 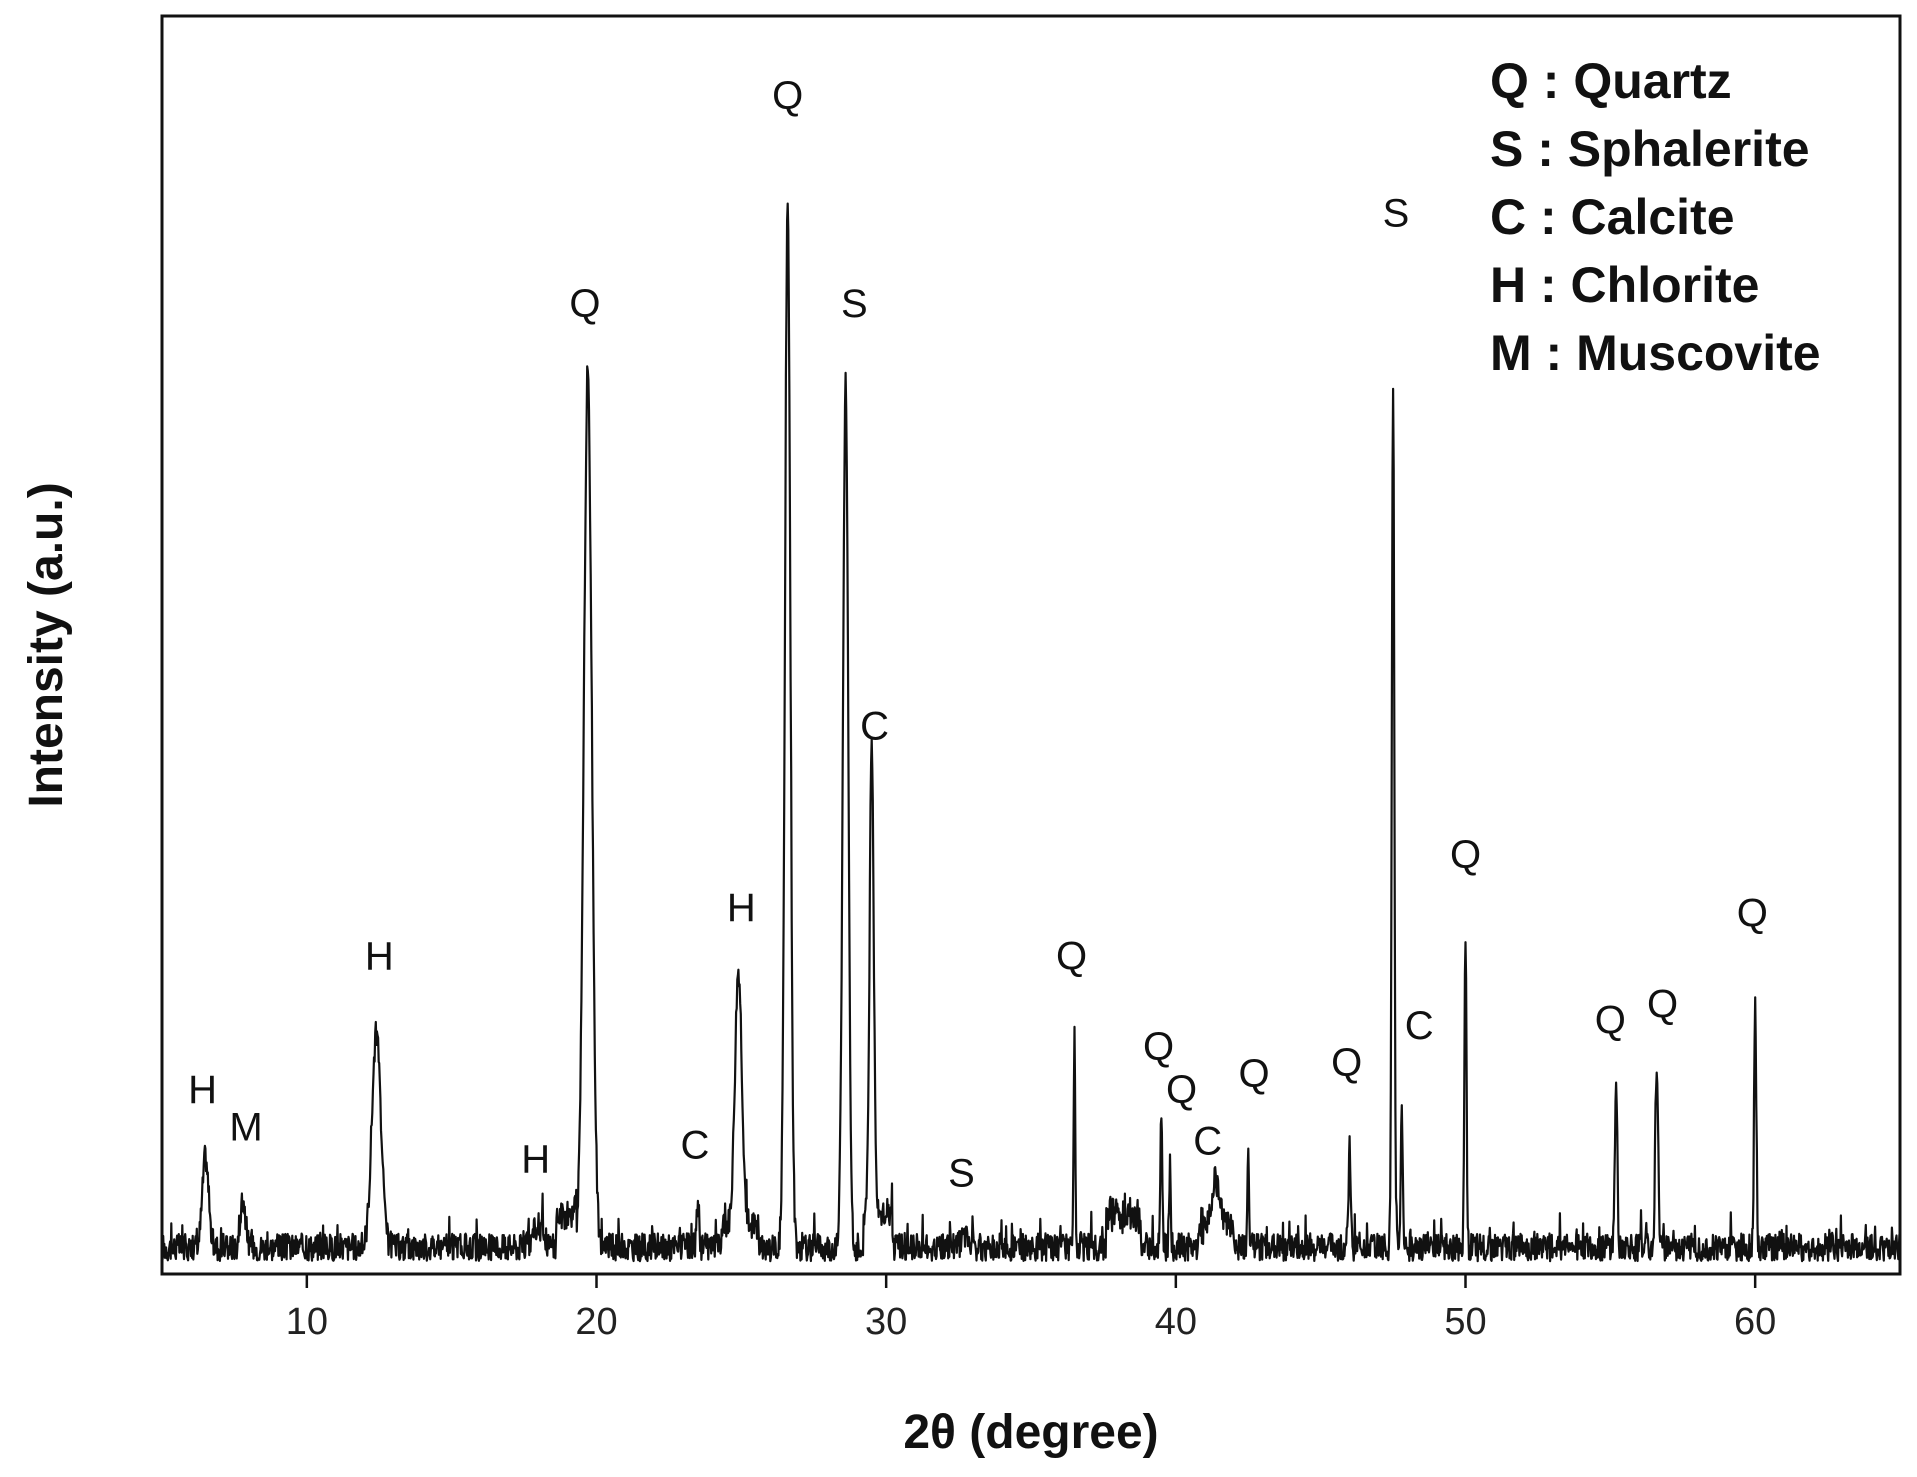 I want to click on legend-entry: M : Muscovite, so click(x=1655, y=353).